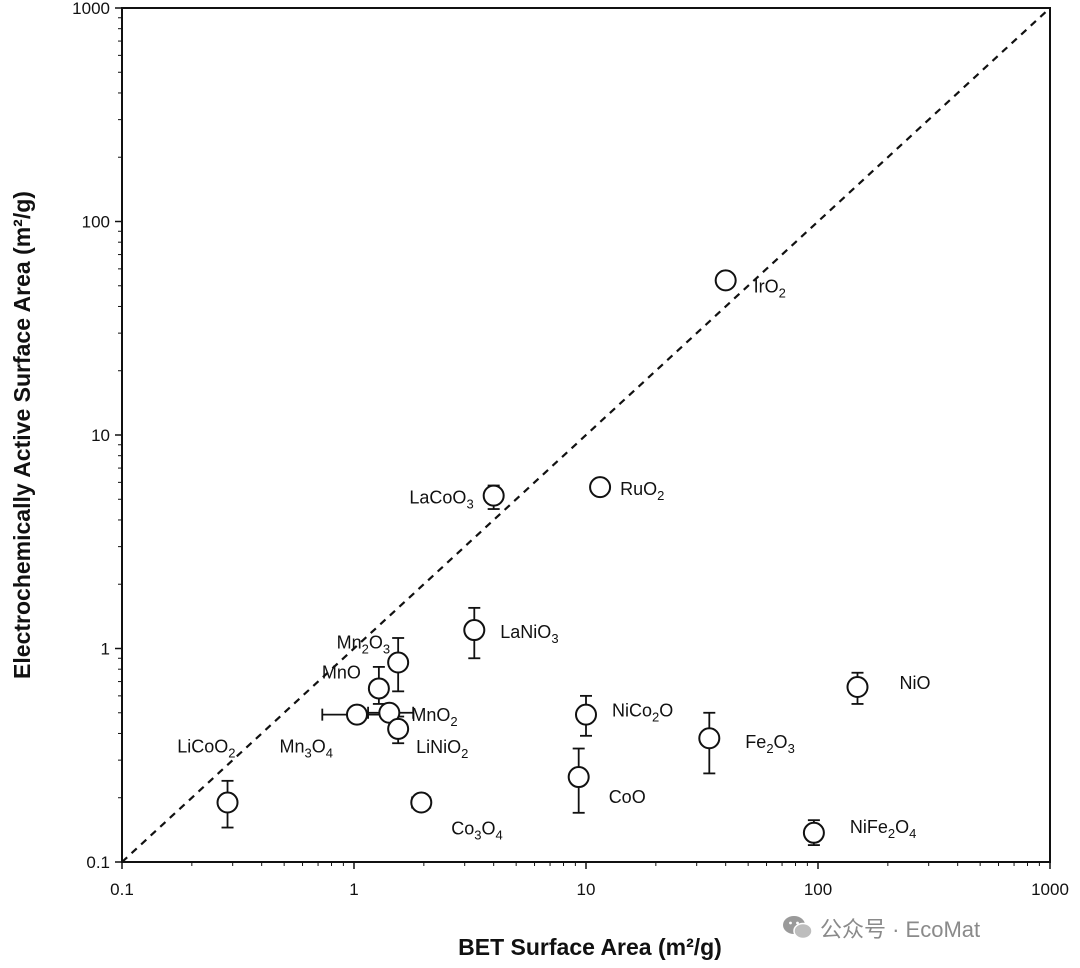 This screenshot has height=968, width=1080. What do you see at coordinates (442, 749) in the screenshot?
I see `point-label: LiNiO2` at bounding box center [442, 749].